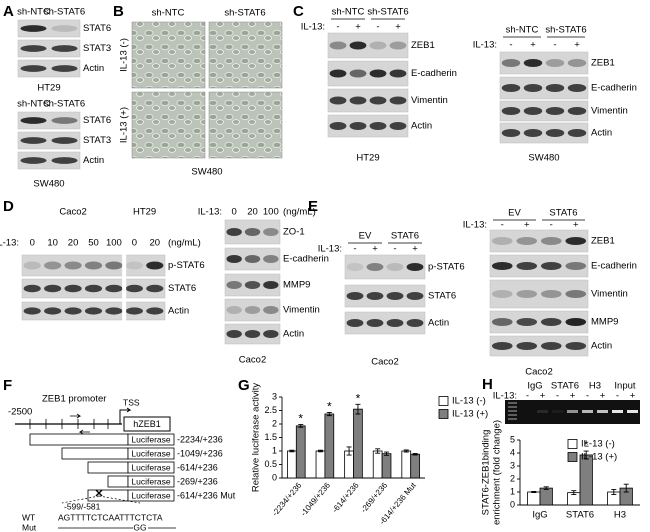 This screenshot has width=650, height=532. Describe the element at coordinates (7, 385) in the screenshot. I see `panel-label: F` at that location.